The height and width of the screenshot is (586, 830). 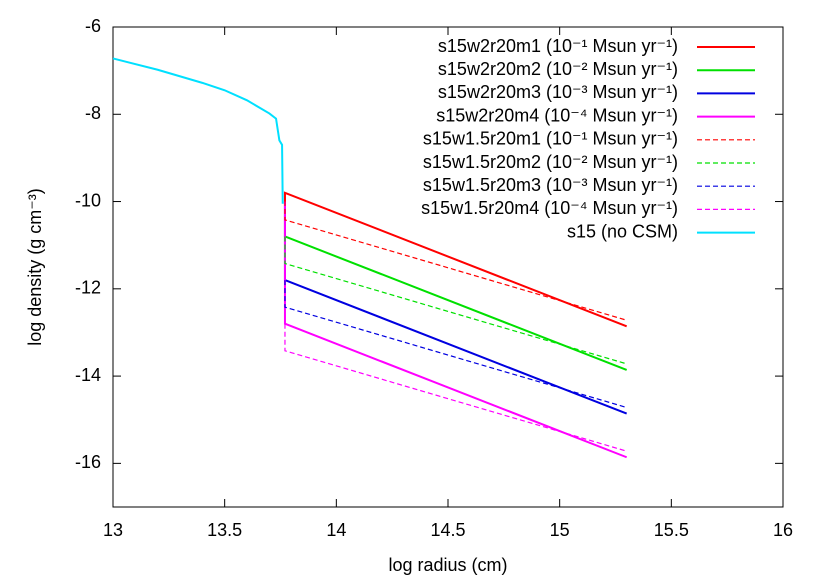 What do you see at coordinates (88, 462) in the screenshot?
I see `y-tick-label: -16` at bounding box center [88, 462].